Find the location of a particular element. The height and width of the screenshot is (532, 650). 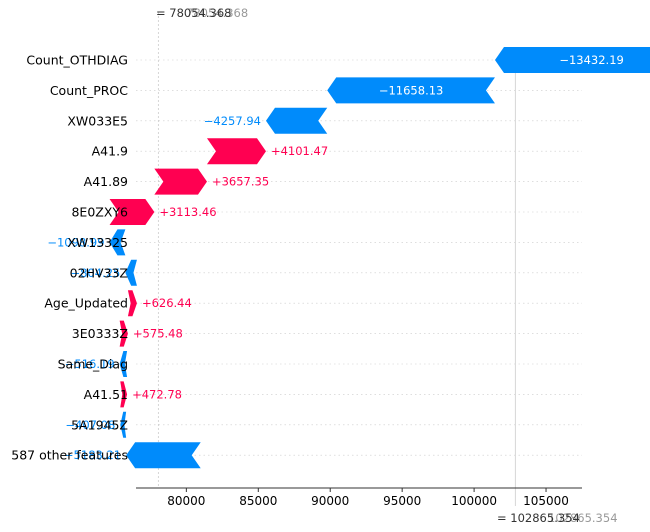

bar-value-label: +472.78 is located at coordinates (157, 394).